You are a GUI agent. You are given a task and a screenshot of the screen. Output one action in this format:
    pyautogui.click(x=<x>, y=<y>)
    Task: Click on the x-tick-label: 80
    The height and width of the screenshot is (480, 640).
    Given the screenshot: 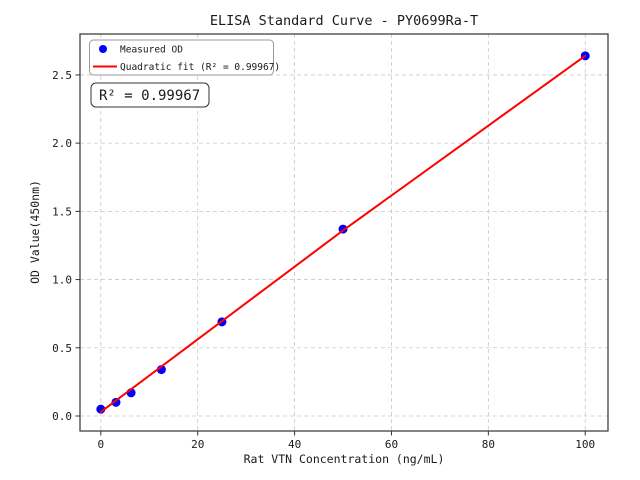 What is the action you would take?
    pyautogui.click(x=488, y=444)
    